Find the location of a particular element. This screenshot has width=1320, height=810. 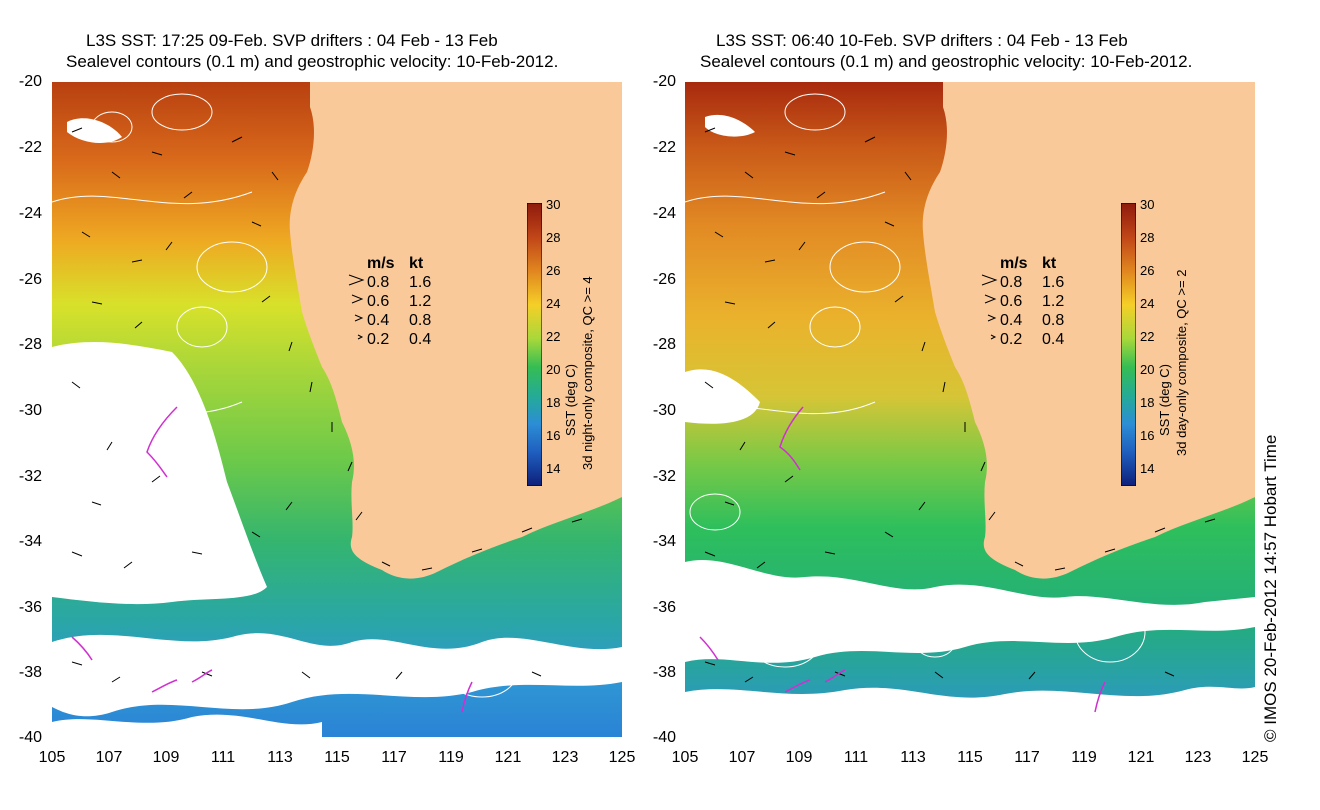

lat-tick: -26 is located at coordinates (30, 279).